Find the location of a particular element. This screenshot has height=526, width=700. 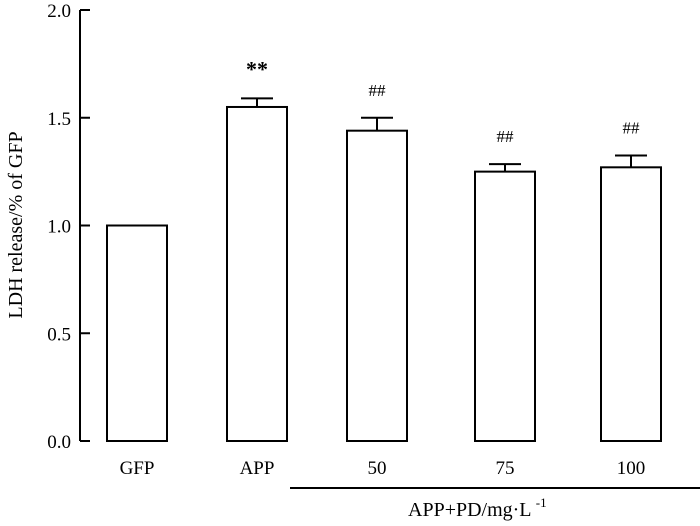

x-tick-label: 50 is located at coordinates (377, 468).